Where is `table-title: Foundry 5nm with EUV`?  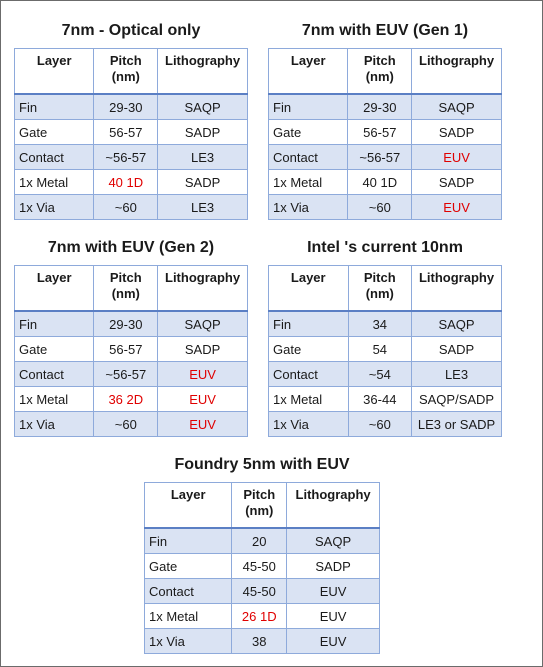 table-title: Foundry 5nm with EUV is located at coordinates (262, 464).